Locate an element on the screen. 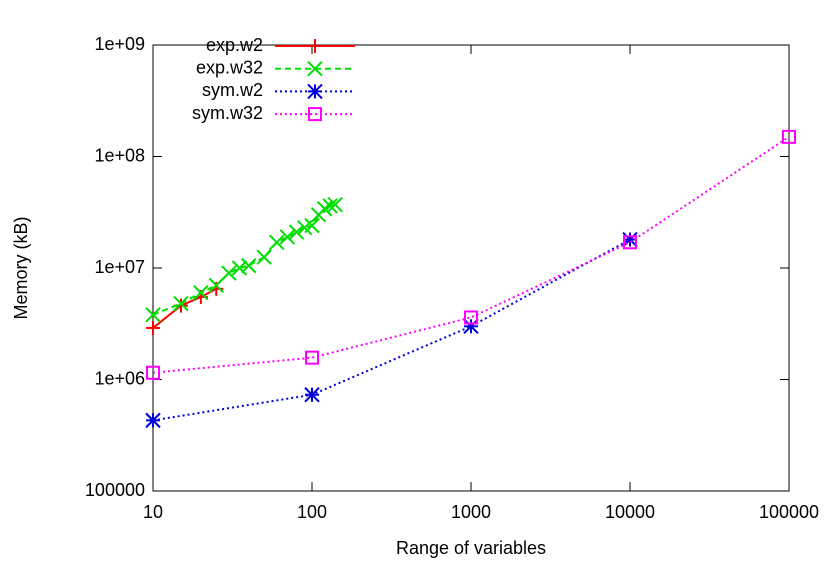 The image size is (830, 570). legend-label: exp.w2 is located at coordinates (234, 45).